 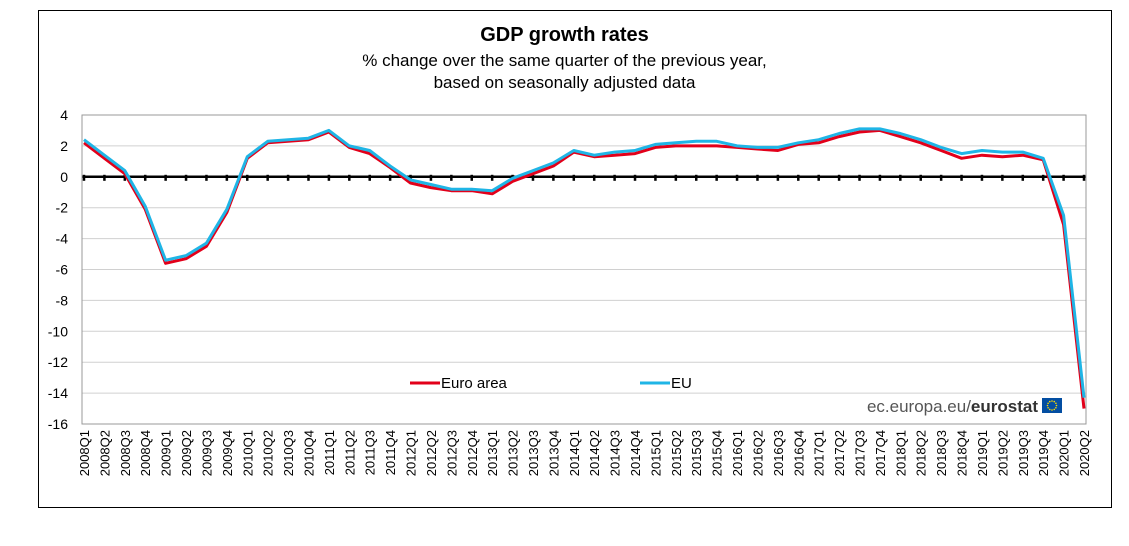 What do you see at coordinates (962, 453) in the screenshot?
I see `x-tick-label: 2018Q4` at bounding box center [962, 453].